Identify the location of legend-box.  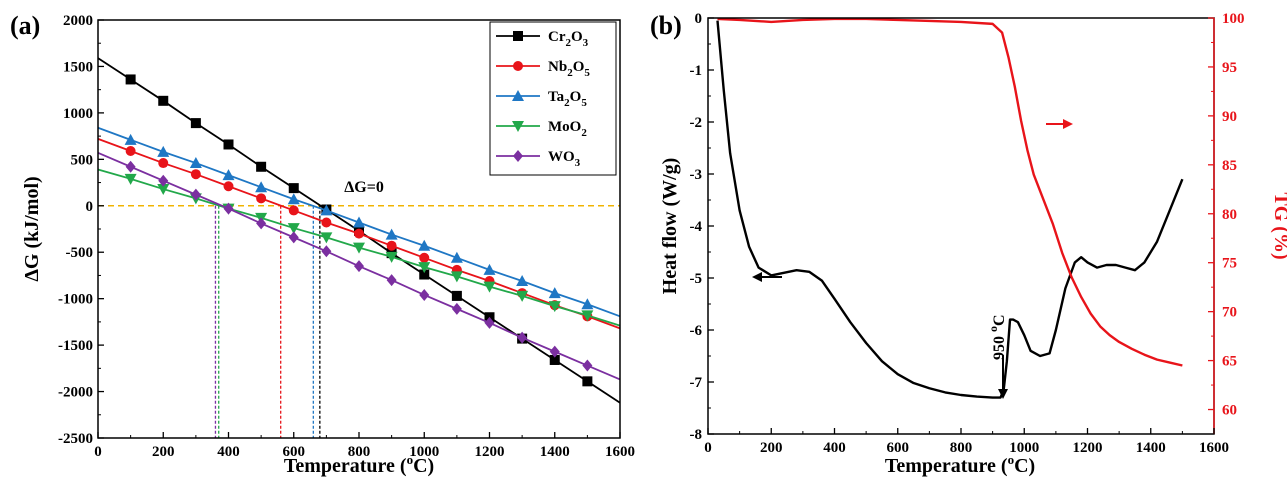
(553, 98).